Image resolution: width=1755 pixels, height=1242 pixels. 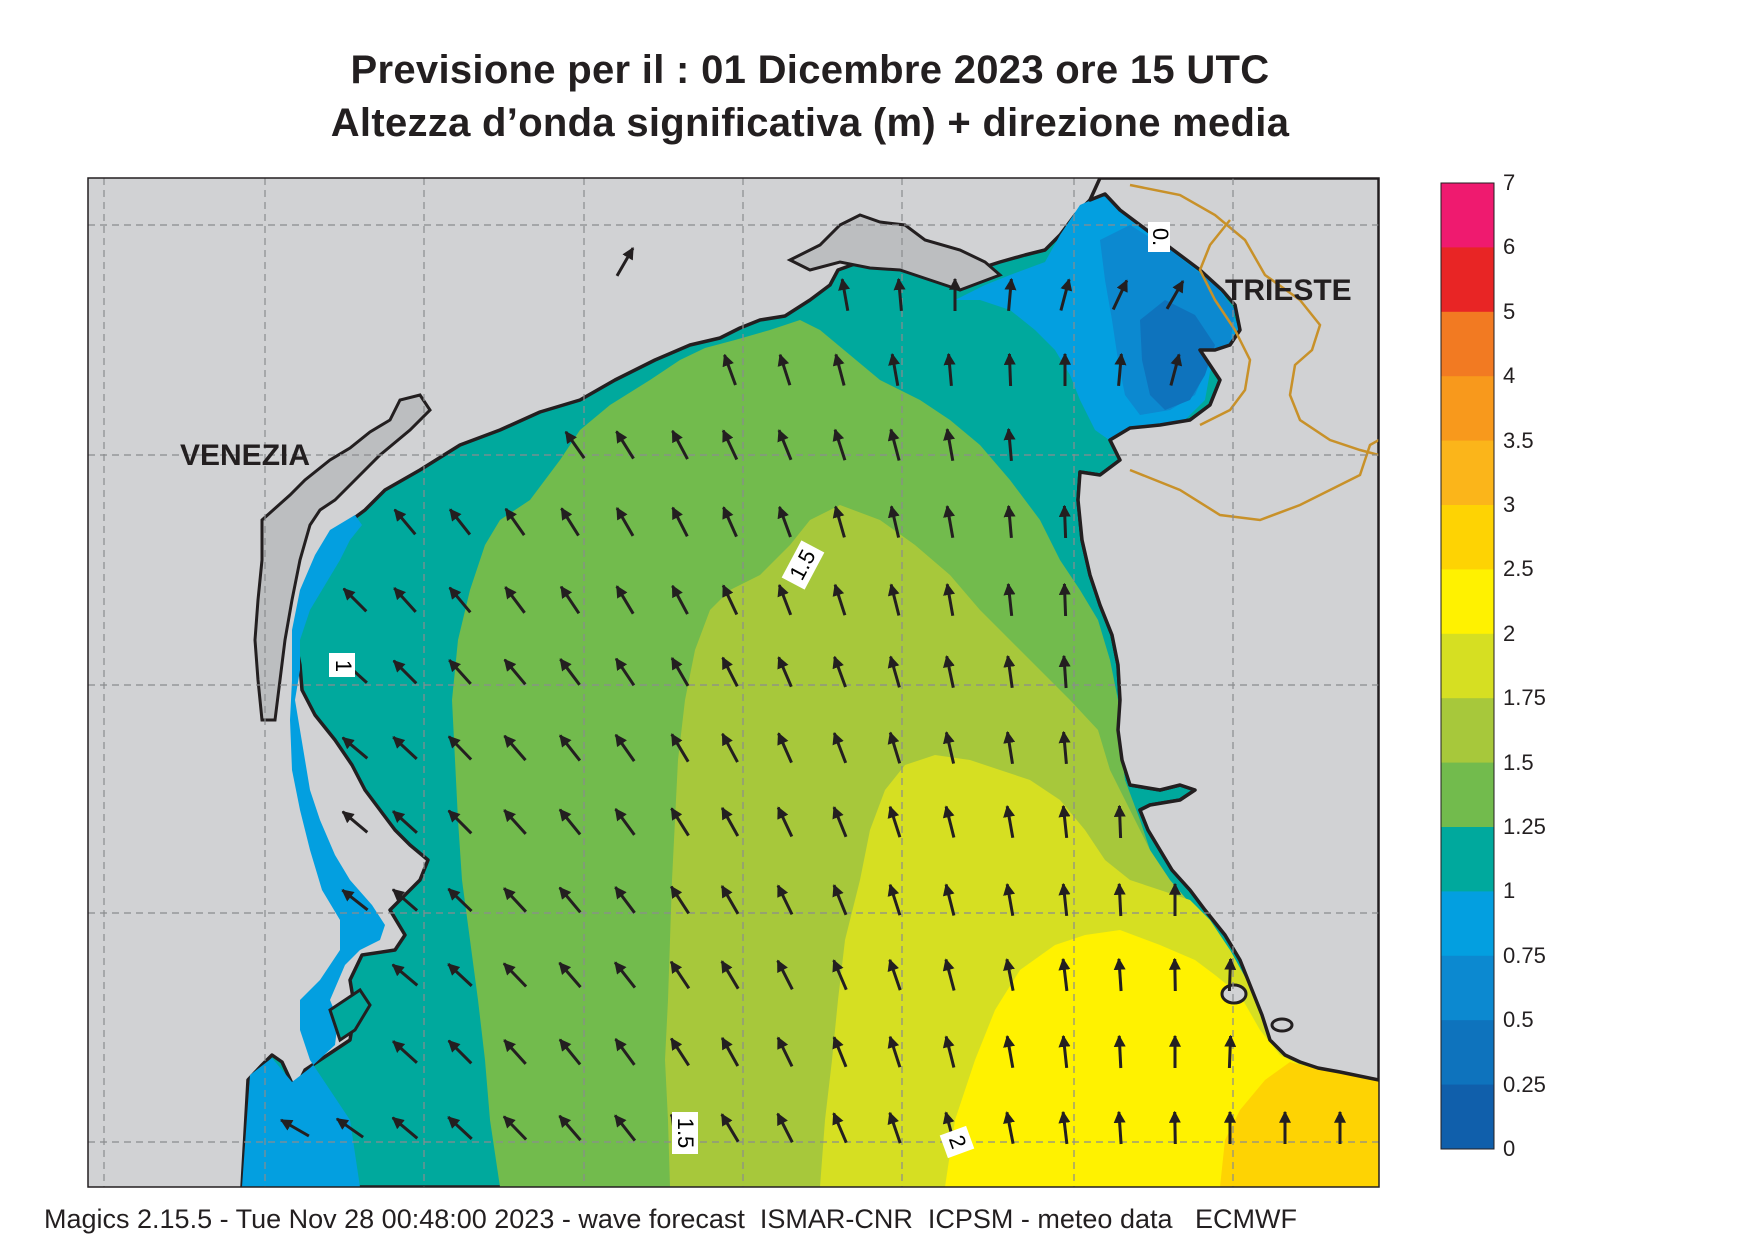 What do you see at coordinates (1518, 569) in the screenshot?
I see `legend-tick-label: 2.5` at bounding box center [1518, 569].